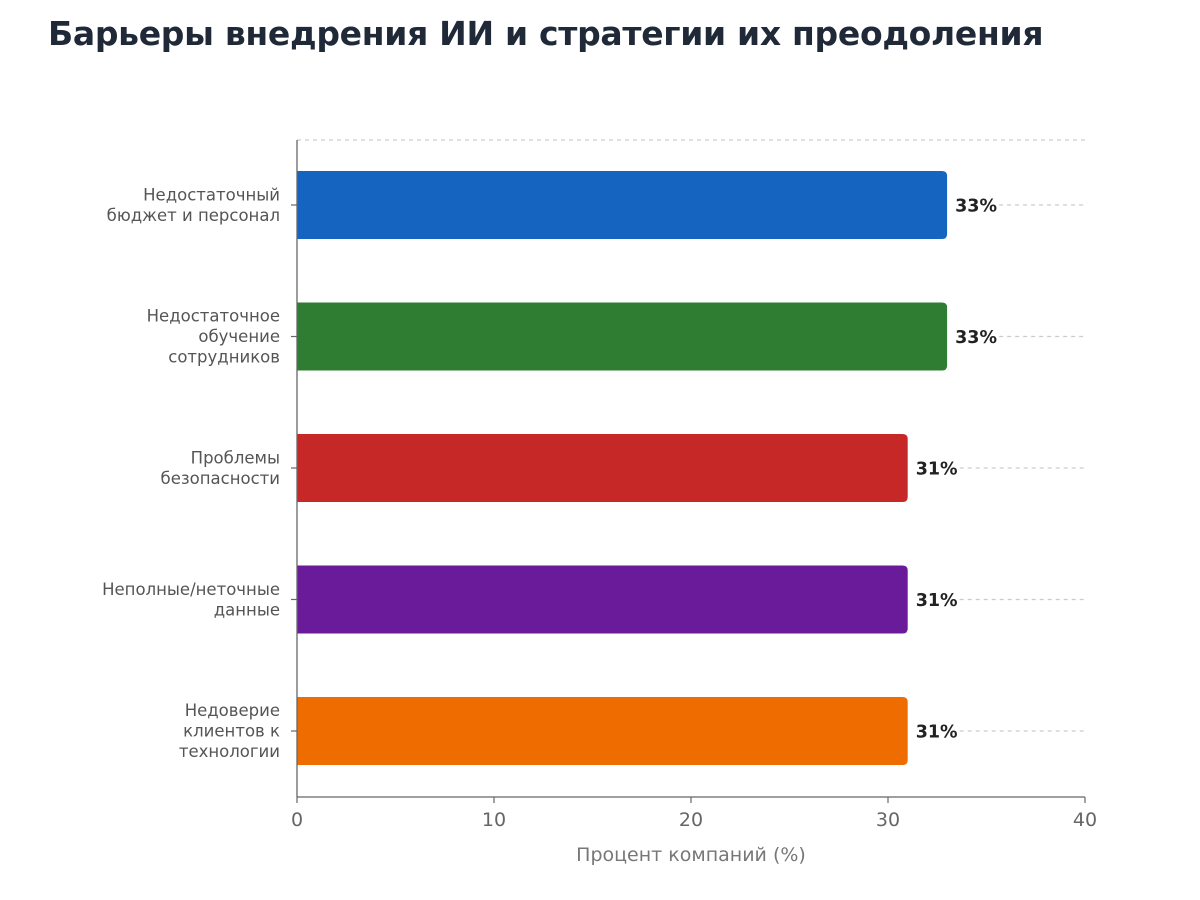  Describe the element at coordinates (191, 589) in the screenshot. I see `category-label: Неполные/неточные` at that location.